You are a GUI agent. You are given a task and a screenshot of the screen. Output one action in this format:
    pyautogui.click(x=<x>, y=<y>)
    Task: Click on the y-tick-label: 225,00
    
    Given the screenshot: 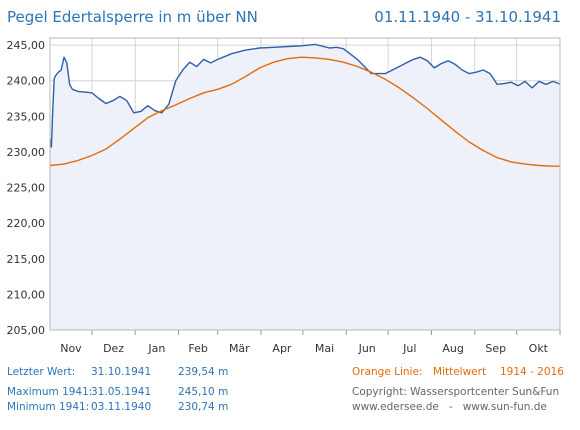 What is the action you would take?
    pyautogui.click(x=26, y=188)
    